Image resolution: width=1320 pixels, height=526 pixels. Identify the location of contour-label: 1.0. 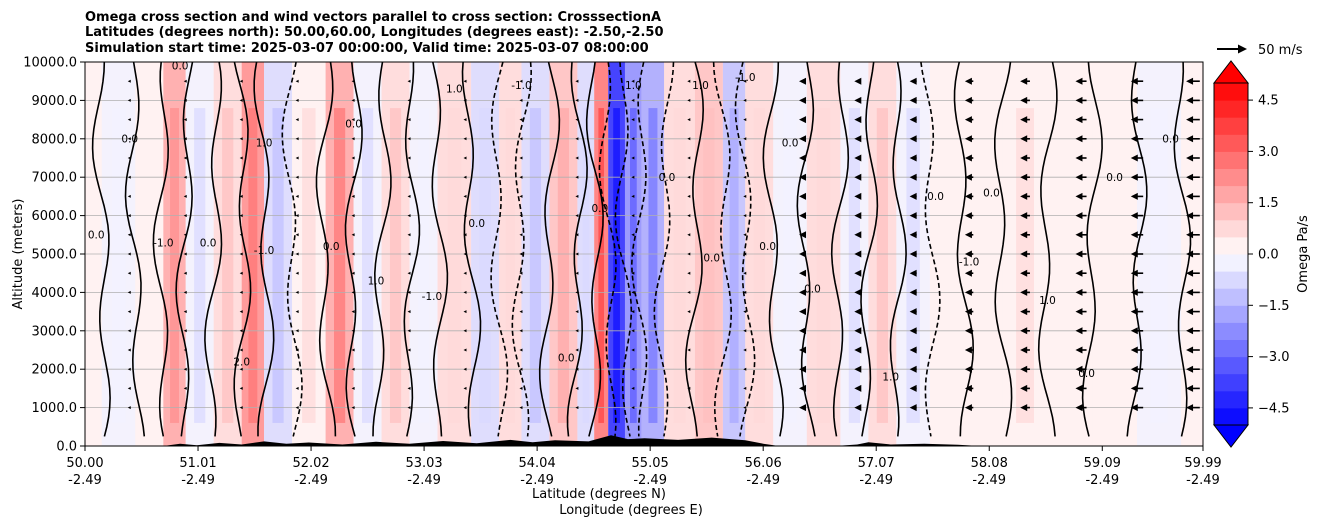
(1047, 301).